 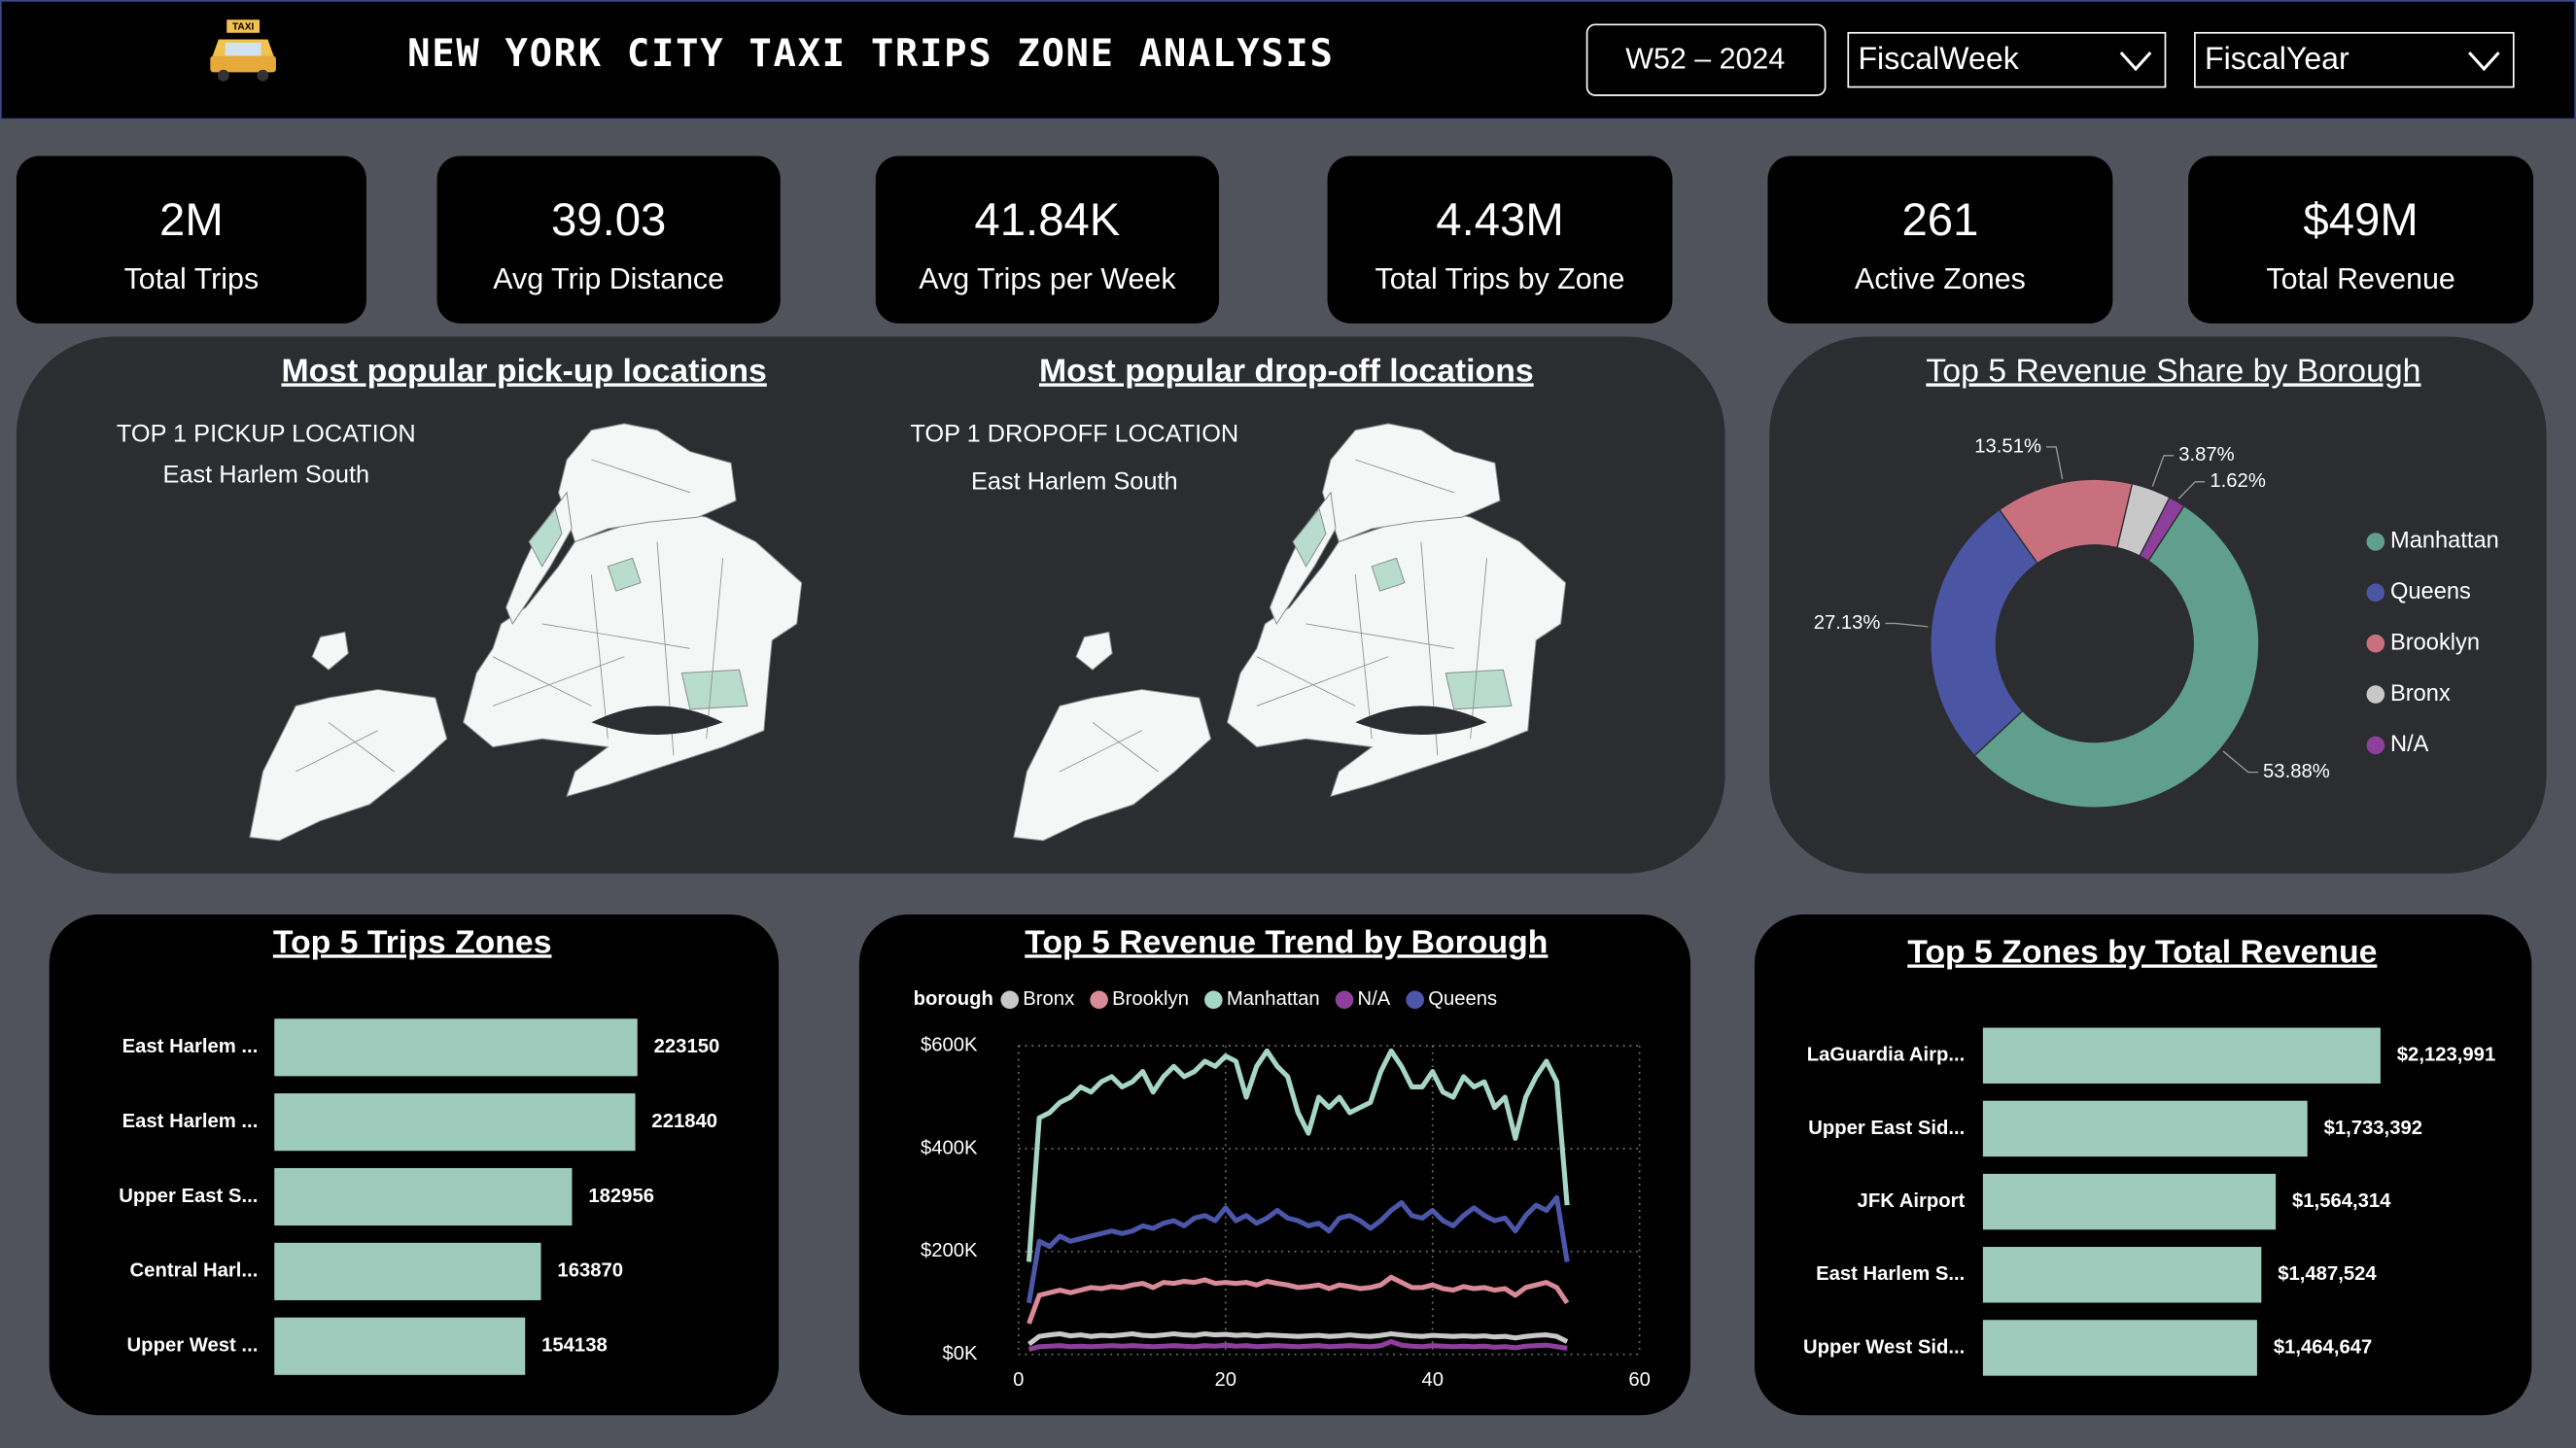 What do you see at coordinates (1226, 1380) in the screenshot?
I see `x-tick-label: 20` at bounding box center [1226, 1380].